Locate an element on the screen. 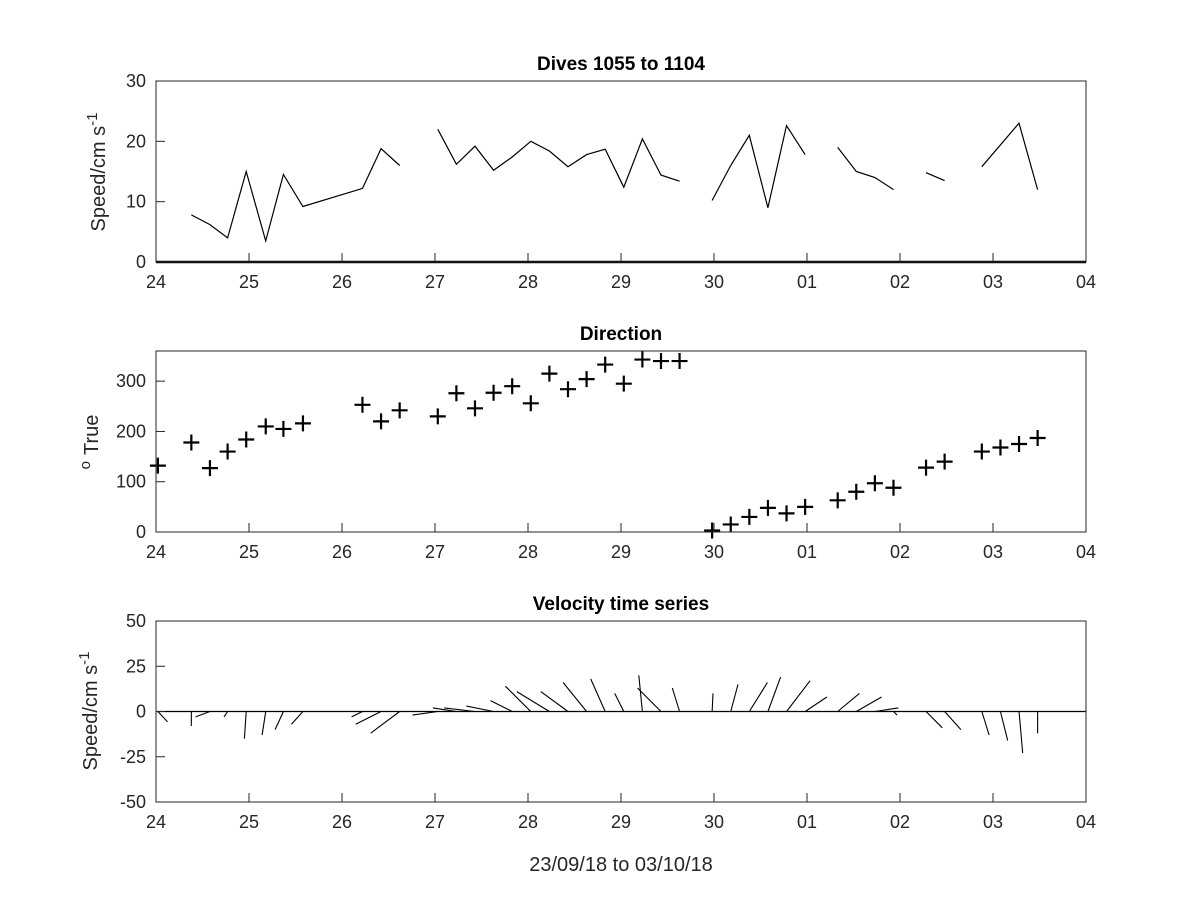  velocity-panel-title: Velocity time series is located at coordinates (621, 604).